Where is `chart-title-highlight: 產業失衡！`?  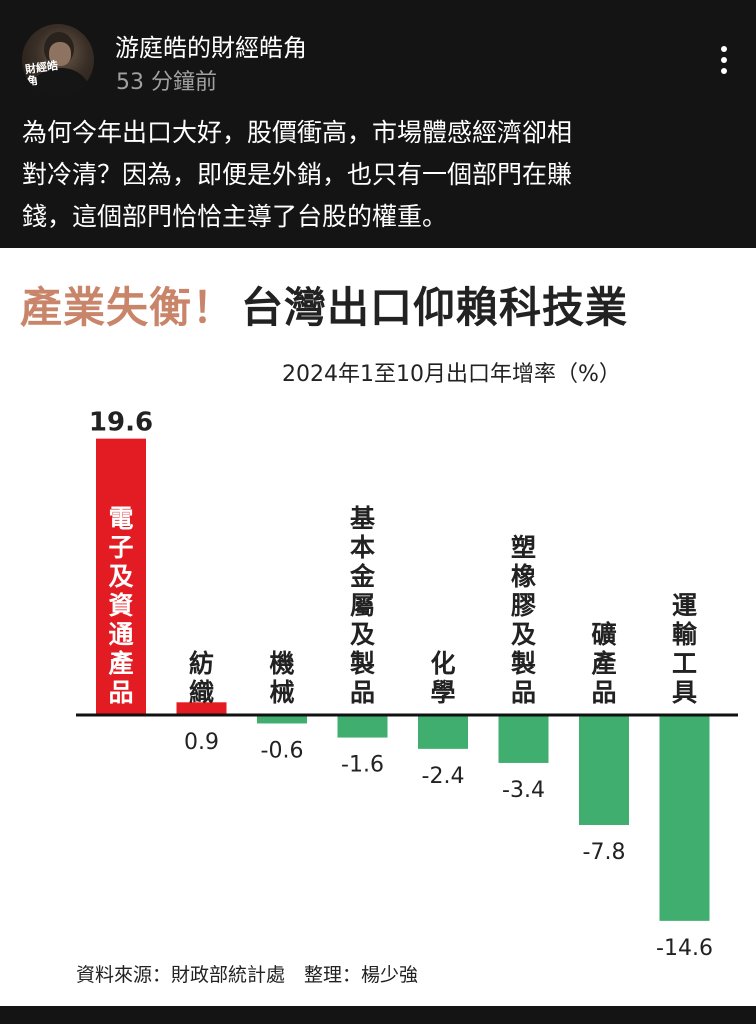
chart-title-highlight: 產業失衡！ is located at coordinates (128, 307).